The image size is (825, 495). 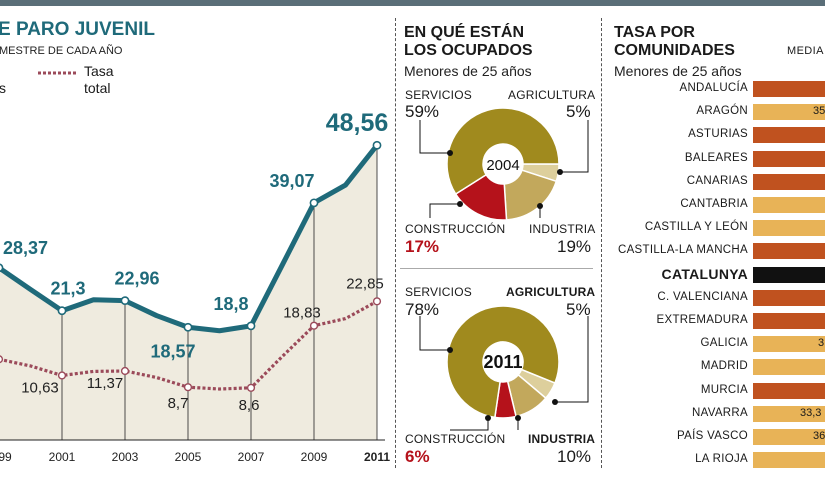 What do you see at coordinates (555, 402) in the screenshot?
I see `donut2011-agricultura-dot` at bounding box center [555, 402].